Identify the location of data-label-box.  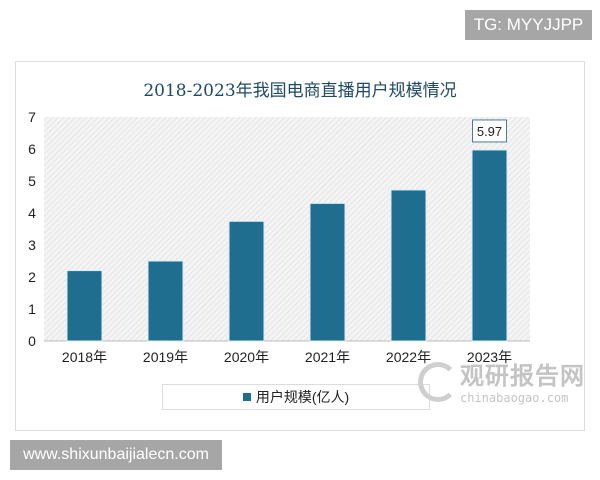
(489, 131).